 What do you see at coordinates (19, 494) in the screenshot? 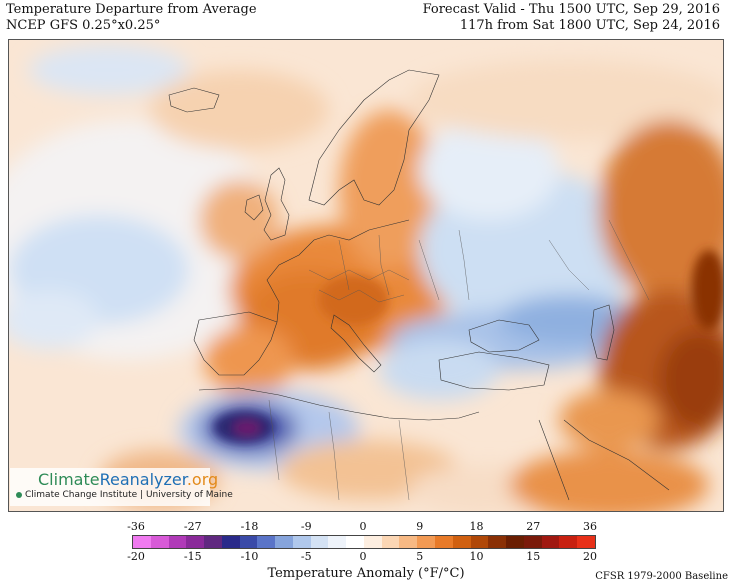
I see `institute-icon` at bounding box center [19, 494].